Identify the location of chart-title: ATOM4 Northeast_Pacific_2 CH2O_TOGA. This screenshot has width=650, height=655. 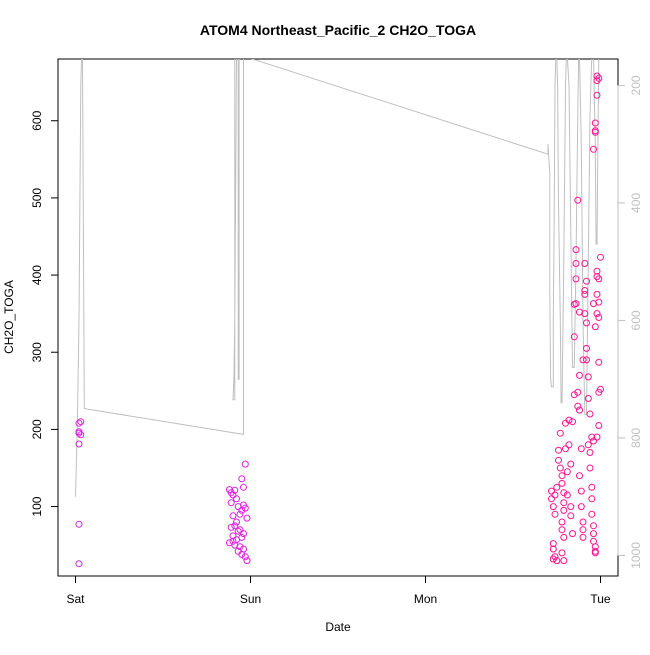
(338, 30).